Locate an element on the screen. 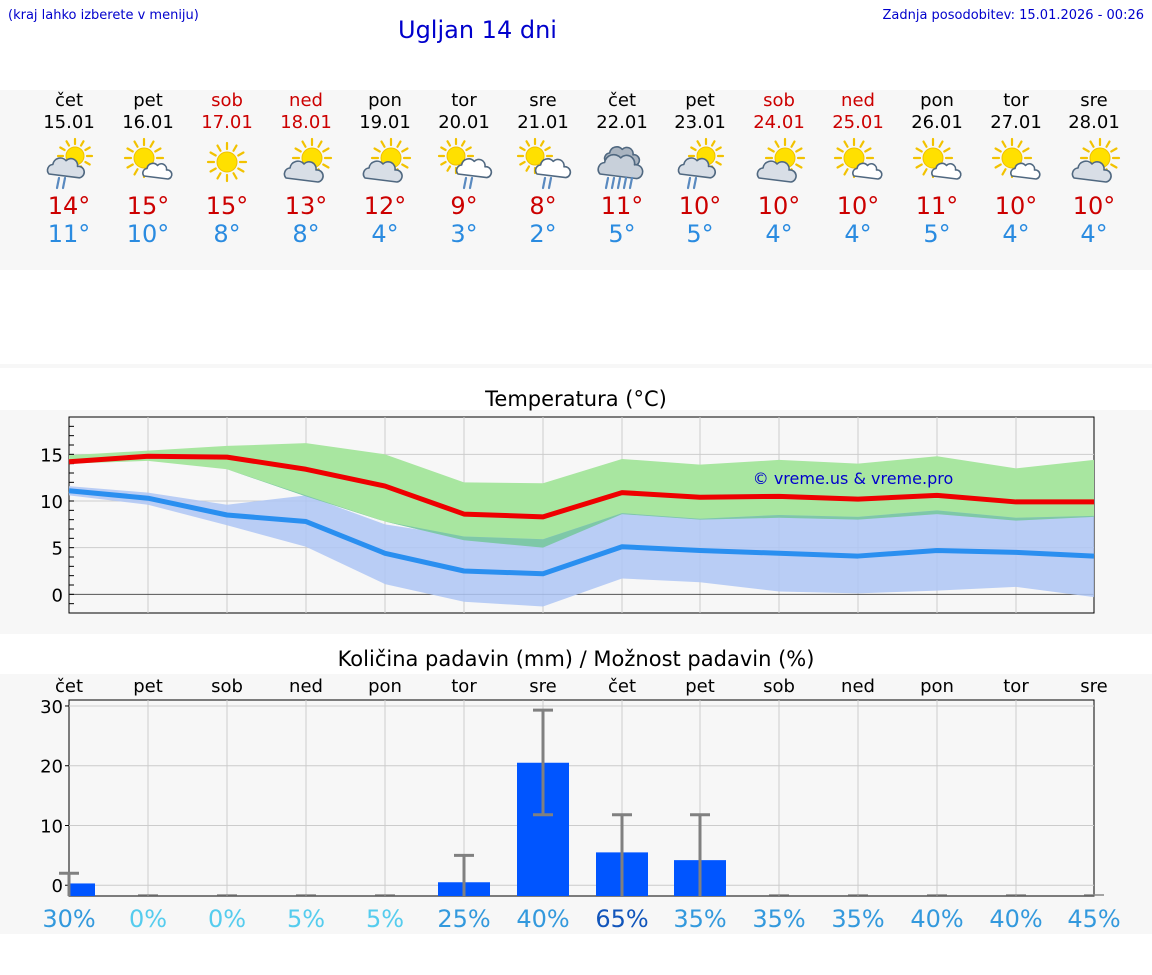  max-temperature-range-band is located at coordinates (581, 495).